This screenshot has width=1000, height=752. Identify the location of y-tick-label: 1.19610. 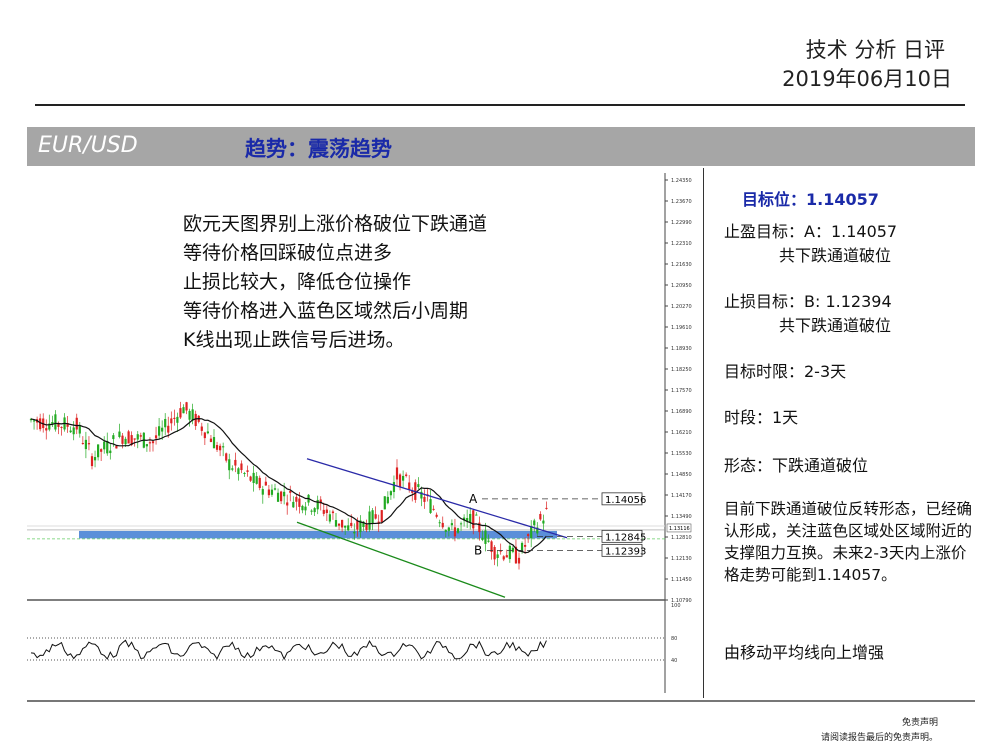
(681, 328).